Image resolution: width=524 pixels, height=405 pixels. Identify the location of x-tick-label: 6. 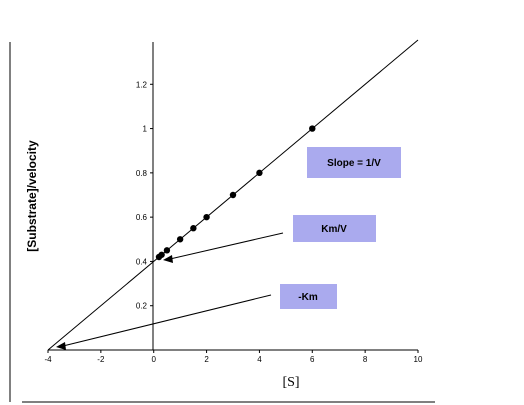
(312, 359).